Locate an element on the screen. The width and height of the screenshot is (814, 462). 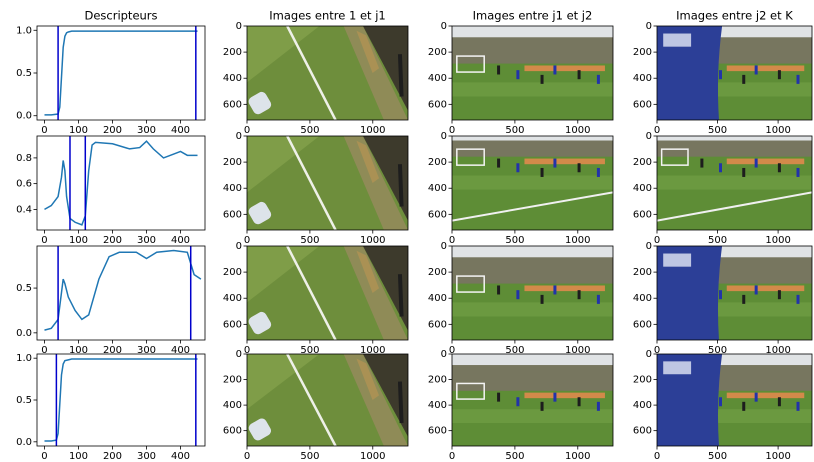
subplot-title: Images entre j2 et K is located at coordinates (734, 16).